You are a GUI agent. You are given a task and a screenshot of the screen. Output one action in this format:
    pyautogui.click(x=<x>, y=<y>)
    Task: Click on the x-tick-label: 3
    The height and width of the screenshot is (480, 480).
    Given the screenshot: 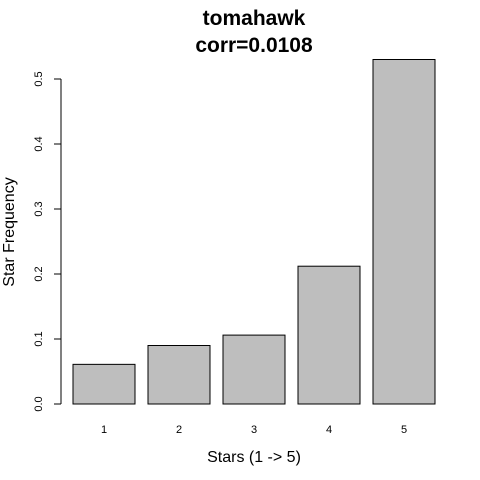 What is the action you would take?
    pyautogui.click(x=254, y=430)
    